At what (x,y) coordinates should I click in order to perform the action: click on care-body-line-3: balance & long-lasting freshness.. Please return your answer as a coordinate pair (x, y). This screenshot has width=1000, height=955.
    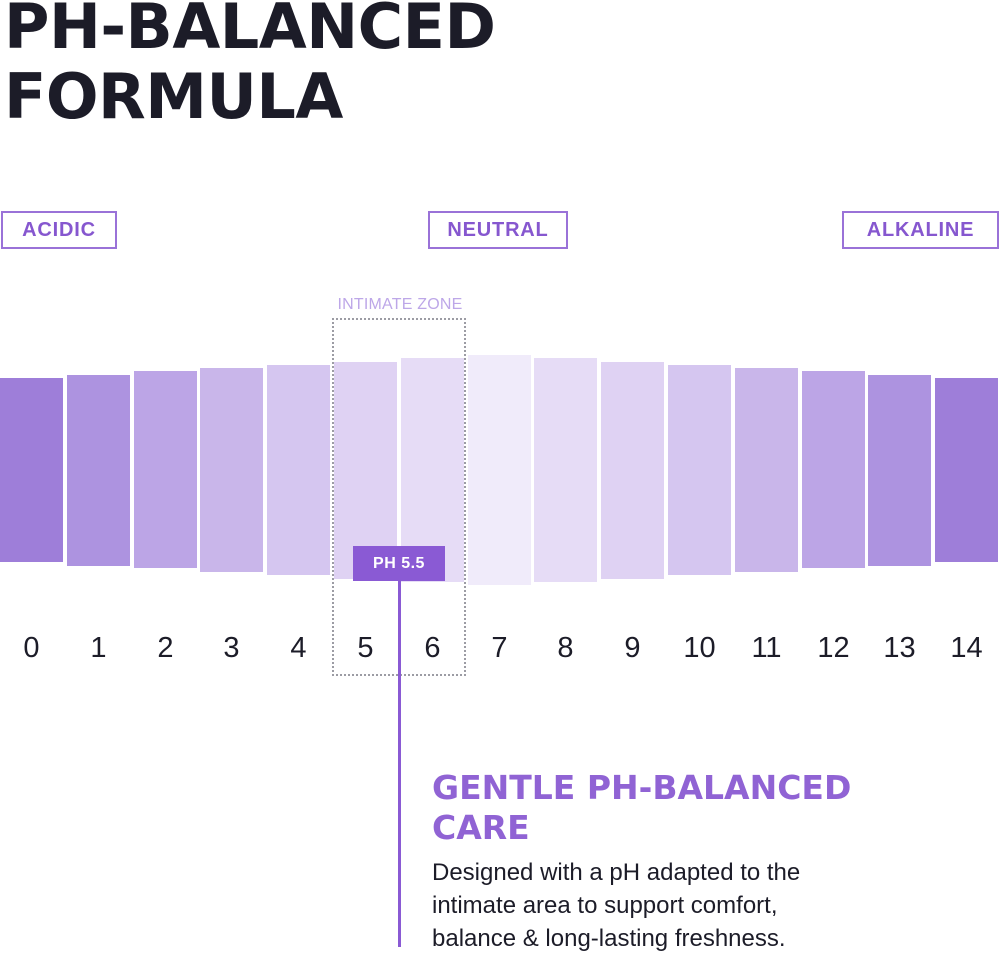
    Looking at the image, I should click on (609, 938).